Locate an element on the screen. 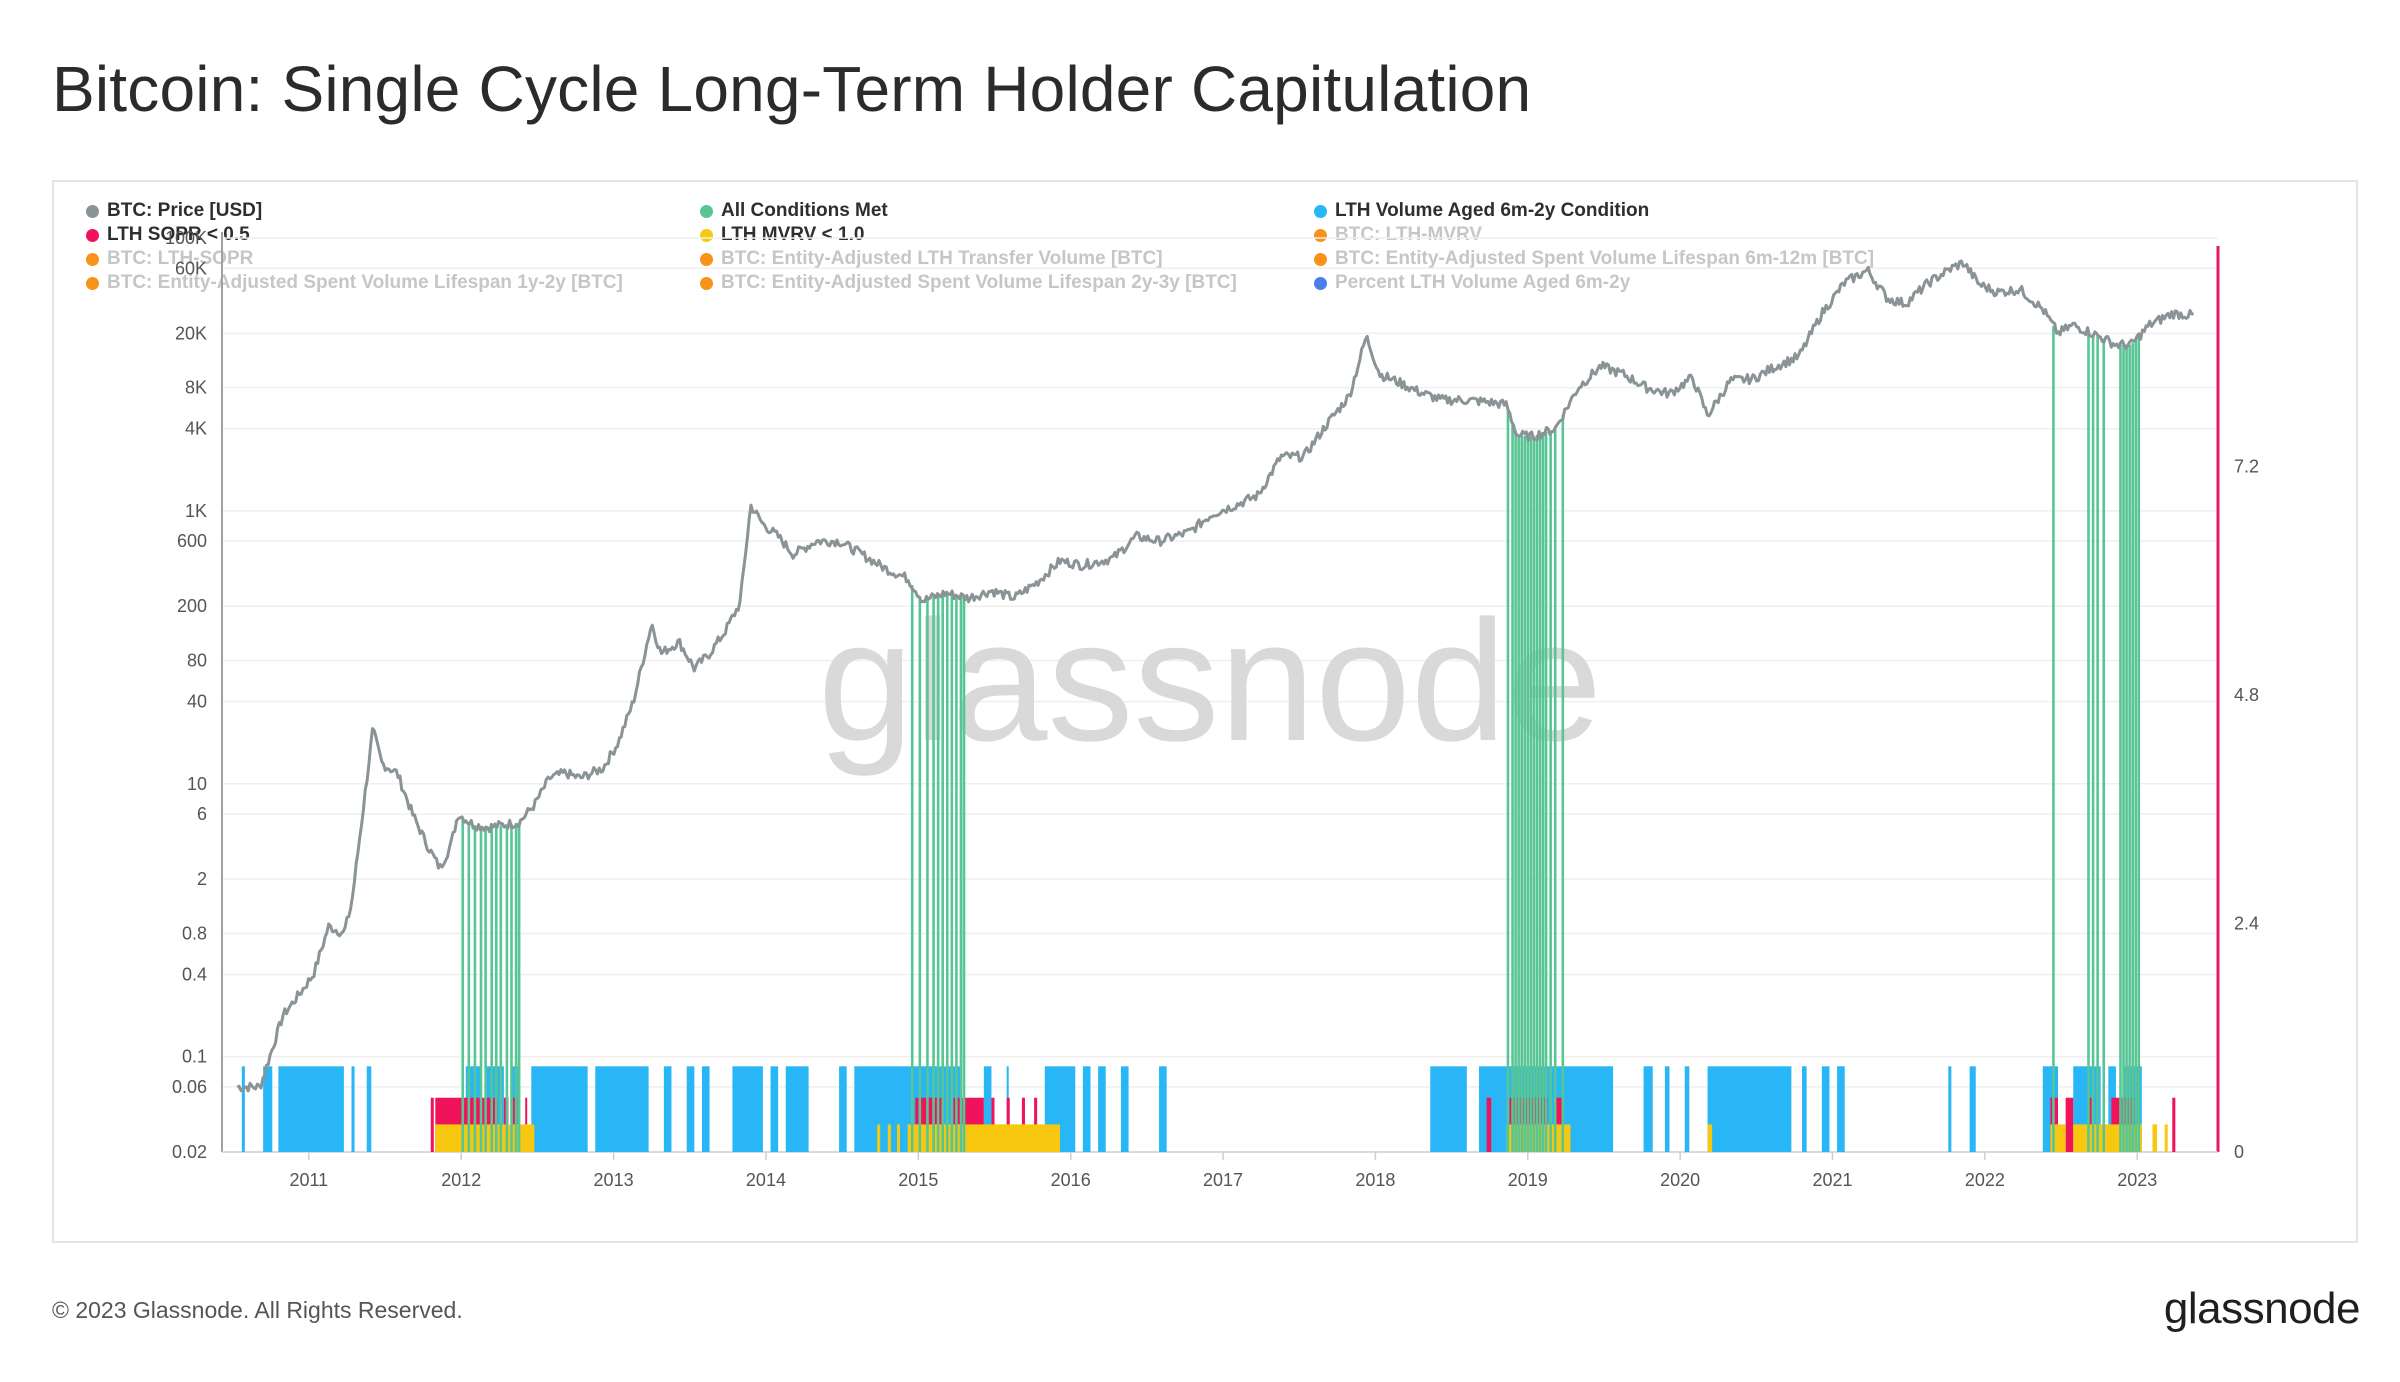 The image size is (2400, 1382). glassnode-logo: glassnode is located at coordinates (2262, 1308).